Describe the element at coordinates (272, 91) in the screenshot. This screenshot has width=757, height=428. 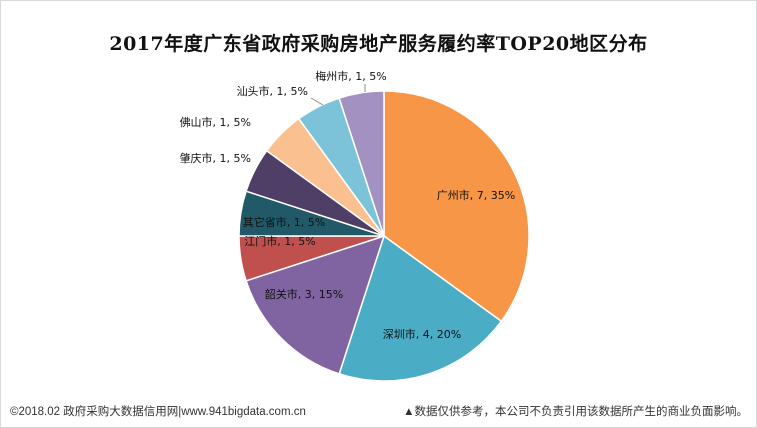
I see `slice-label-8: 汕头市, 1, 5%` at that location.